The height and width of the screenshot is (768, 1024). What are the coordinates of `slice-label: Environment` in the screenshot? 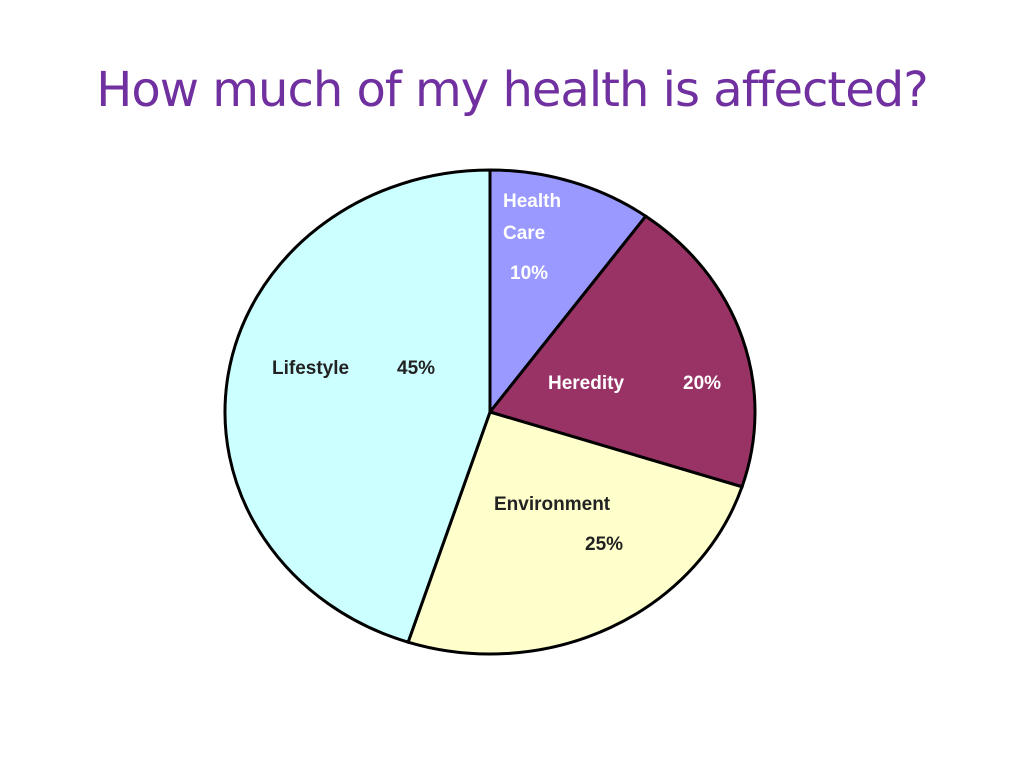 It's located at (552, 504).